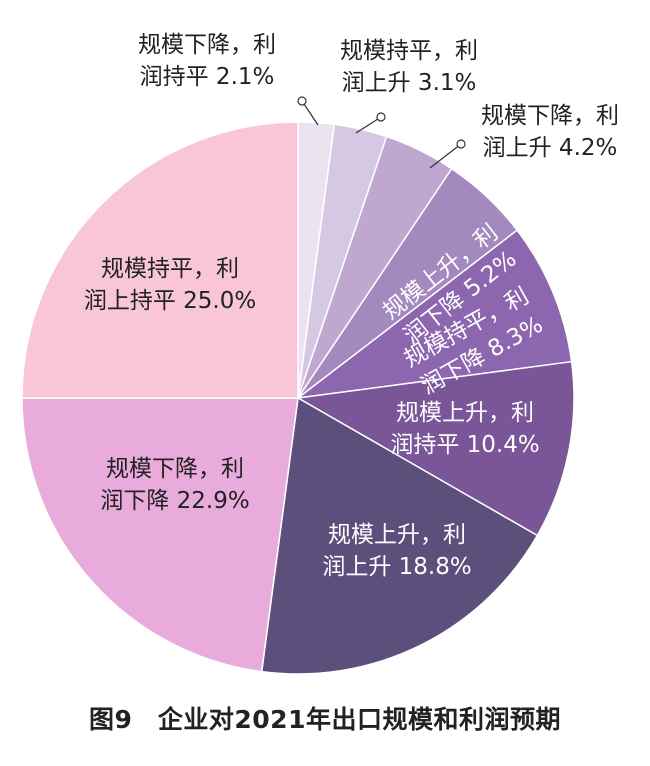 This screenshot has height=766, width=650. Describe the element at coordinates (464, 429) in the screenshot. I see `data-label: 规模上升，利润持平 10.4%` at that location.